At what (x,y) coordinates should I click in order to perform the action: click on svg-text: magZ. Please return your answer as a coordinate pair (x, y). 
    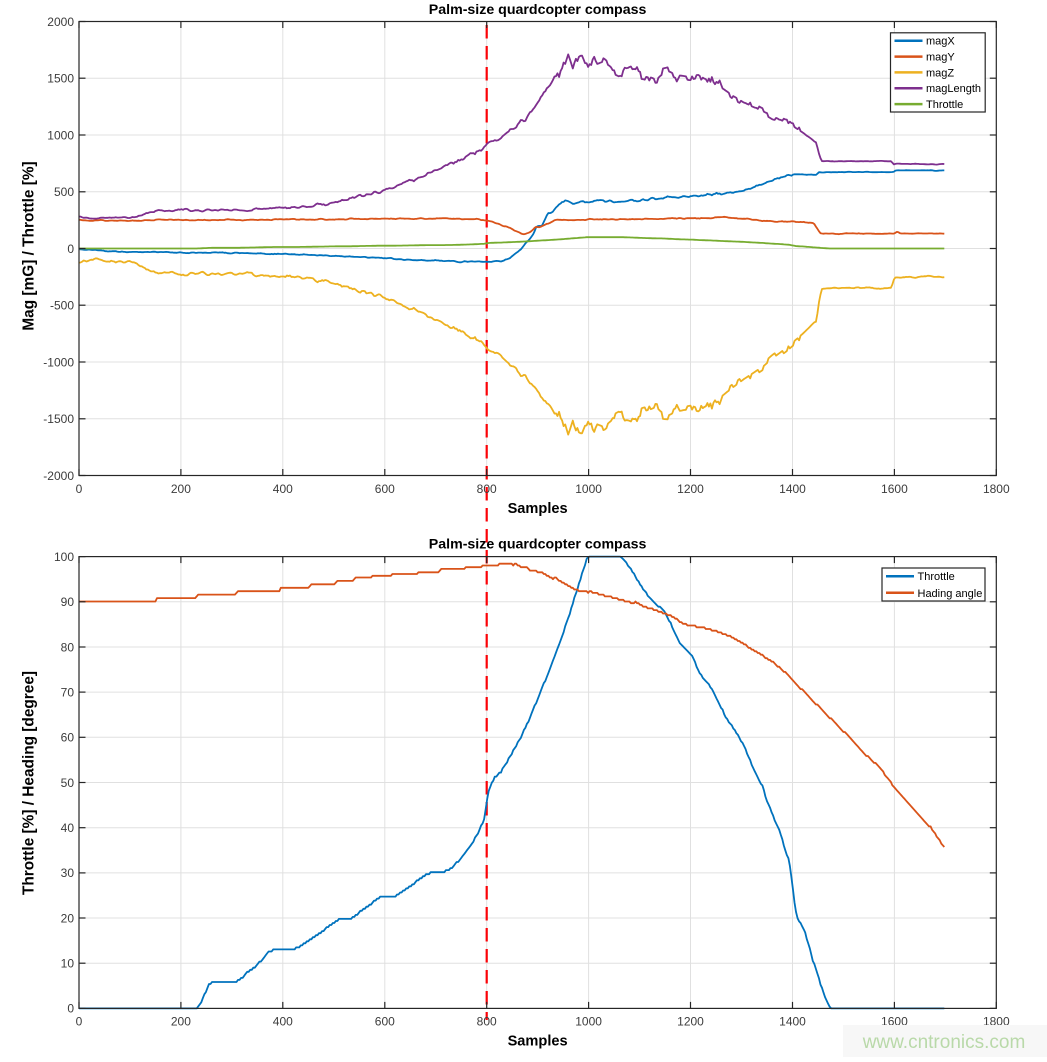
    Looking at the image, I should click on (940, 73).